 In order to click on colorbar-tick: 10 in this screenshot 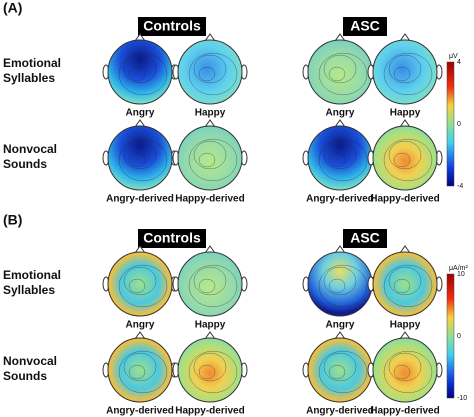, I will do `click(461, 274)`.